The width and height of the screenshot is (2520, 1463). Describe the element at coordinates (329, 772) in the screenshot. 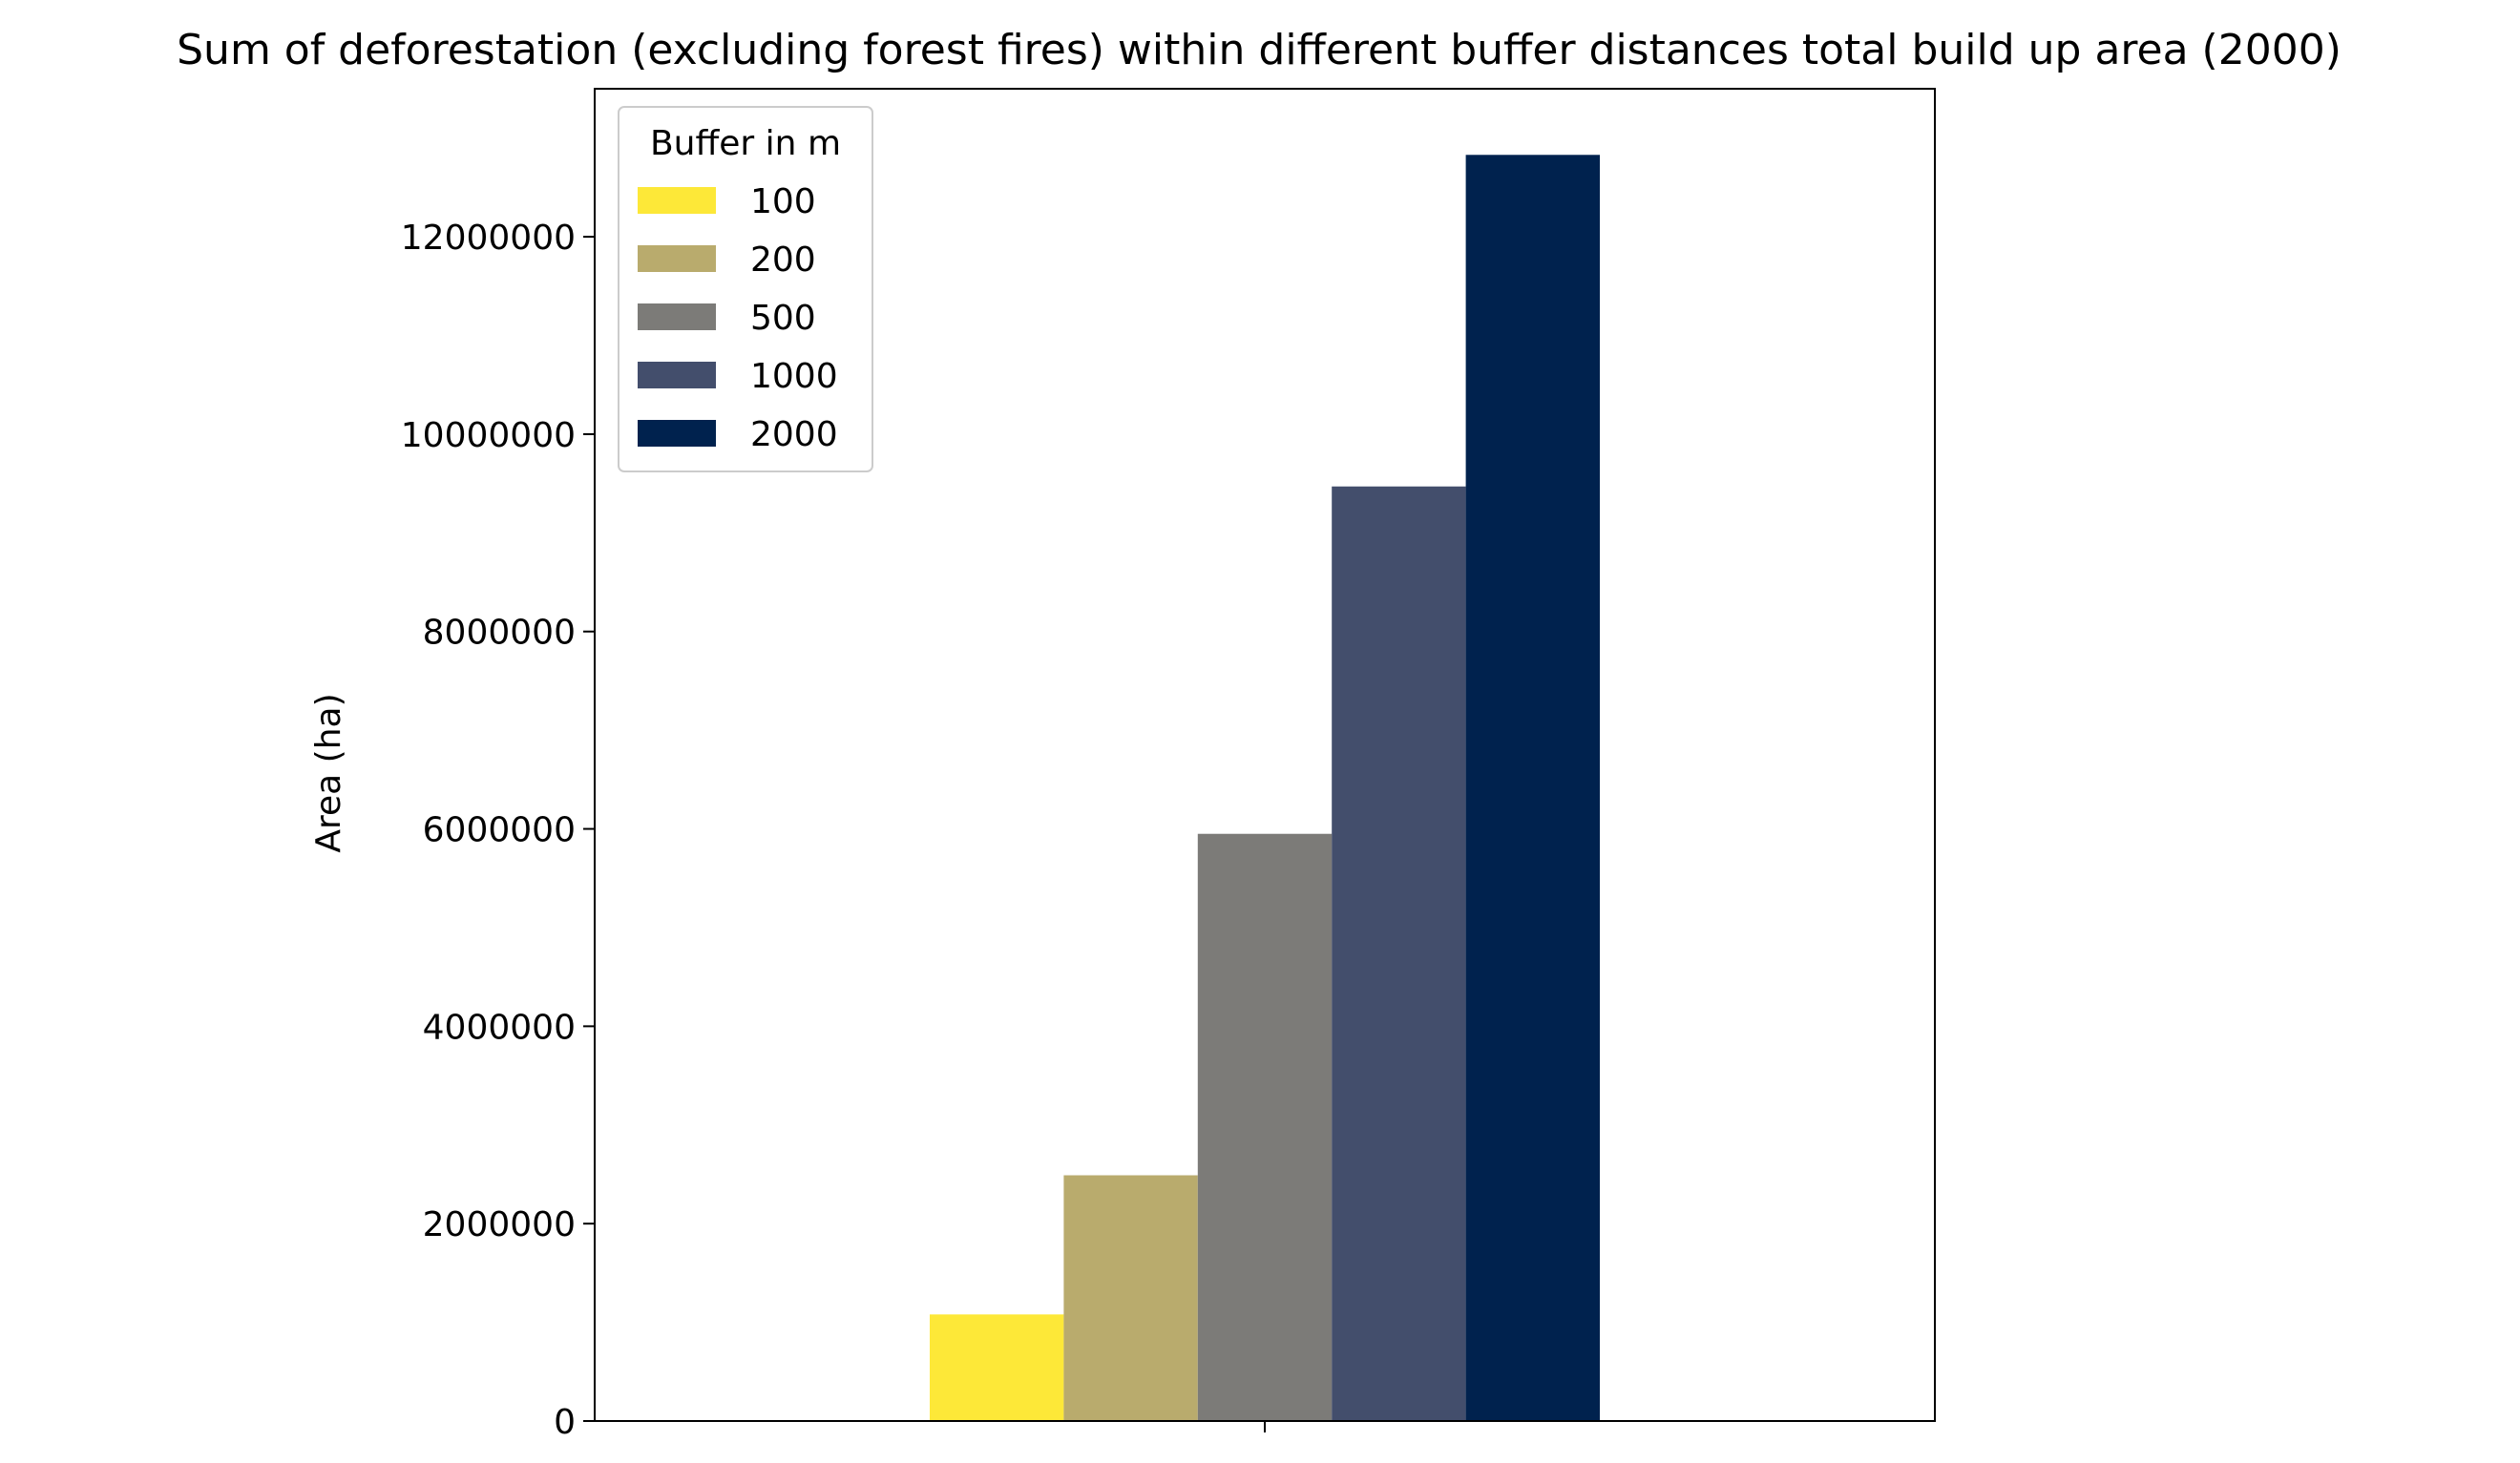

I see `y-axis-label: Area (ha)` at that location.